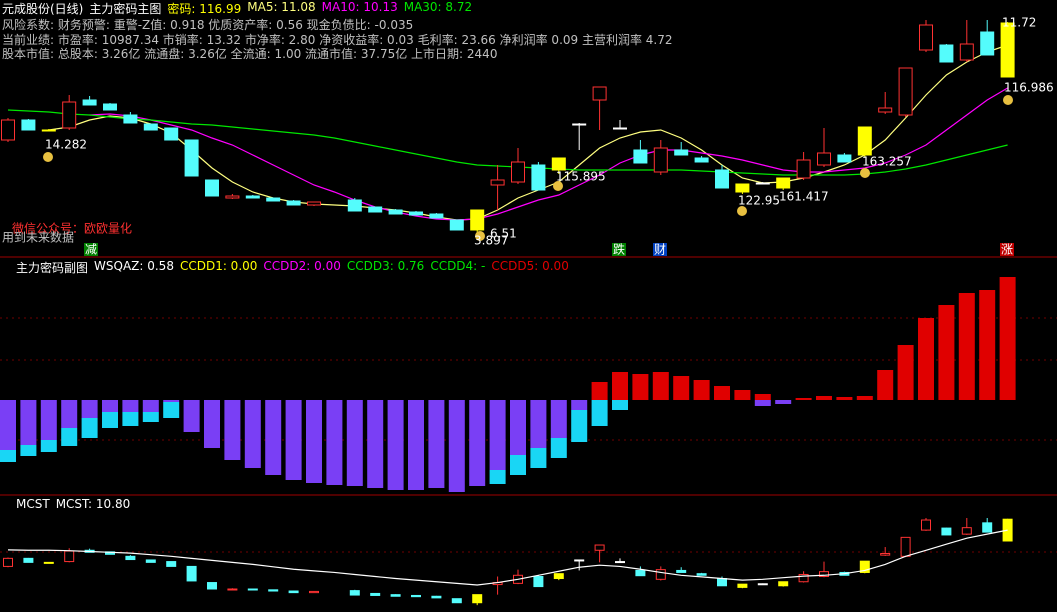  Describe the element at coordinates (43, 9) in the screenshot. I see `stock-name: 元成股份(日线)` at that location.